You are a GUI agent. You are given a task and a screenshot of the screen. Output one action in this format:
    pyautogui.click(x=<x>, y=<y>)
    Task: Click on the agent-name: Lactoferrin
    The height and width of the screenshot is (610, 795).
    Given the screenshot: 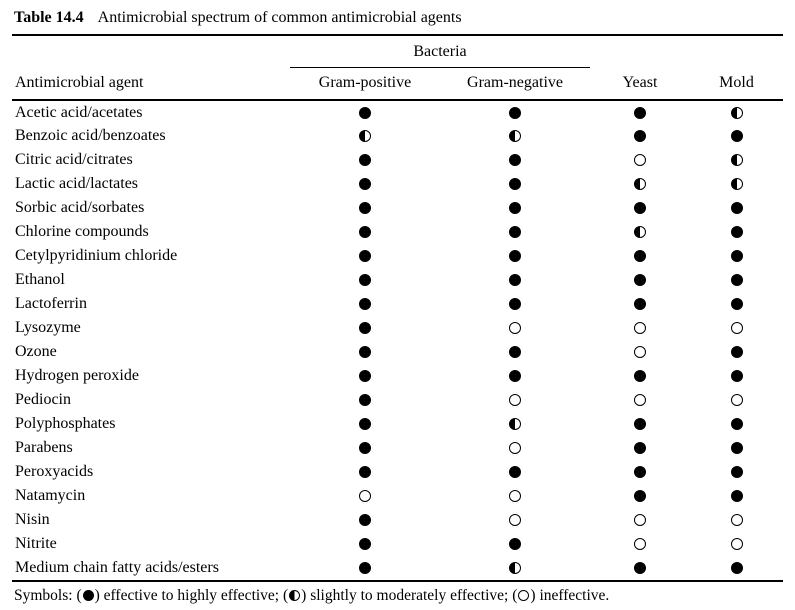 What is the action you would take?
    pyautogui.click(x=51, y=303)
    